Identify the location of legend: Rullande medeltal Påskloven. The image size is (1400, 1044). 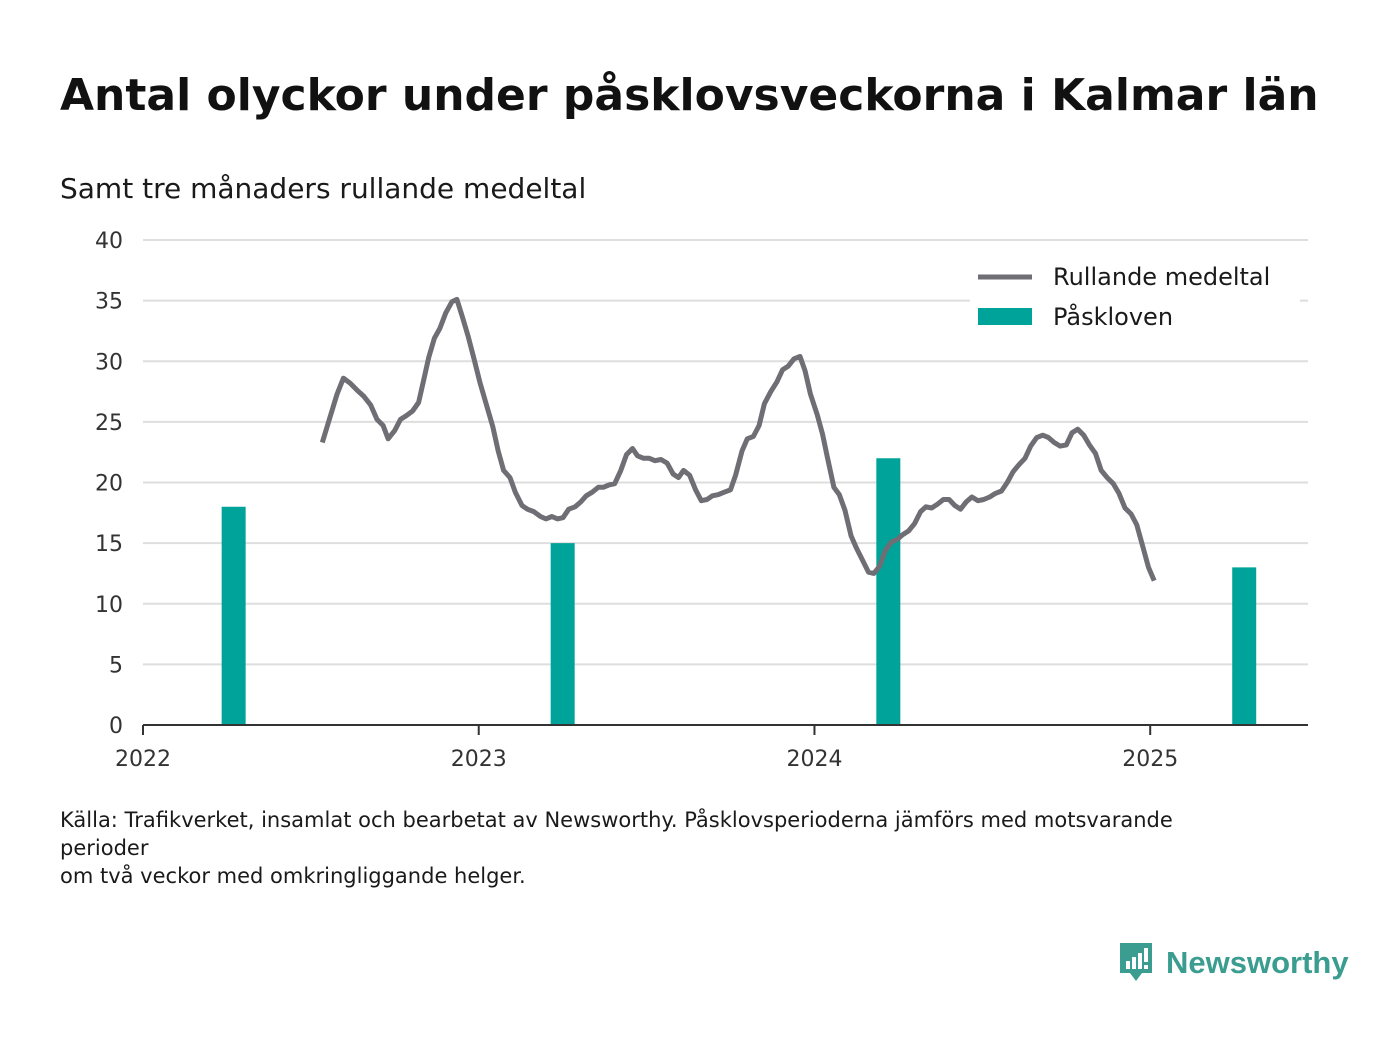
(1135, 305).